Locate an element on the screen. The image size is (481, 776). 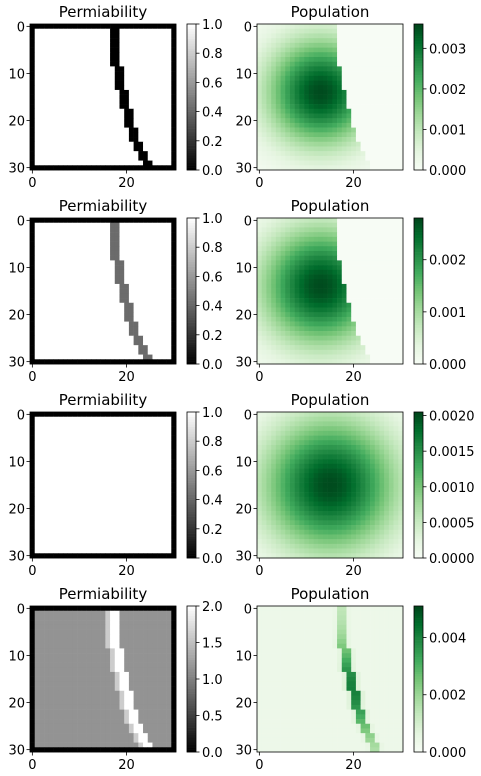
y-tick-label: 20 is located at coordinates (16, 316).